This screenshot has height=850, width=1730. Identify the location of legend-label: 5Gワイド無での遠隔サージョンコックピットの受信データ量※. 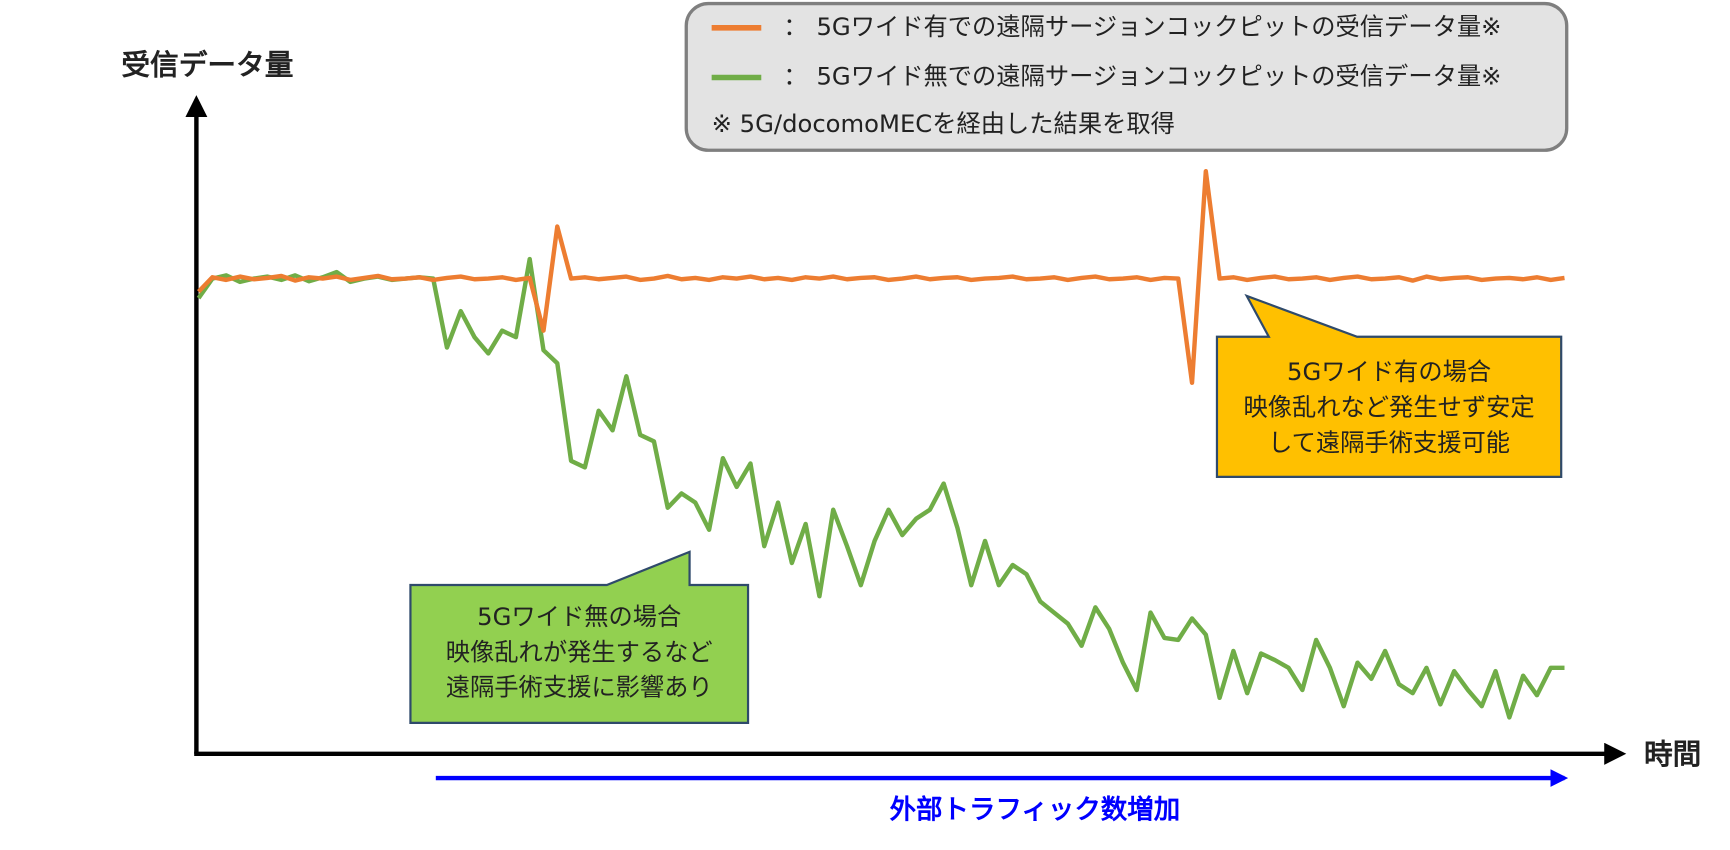
(1158, 75).